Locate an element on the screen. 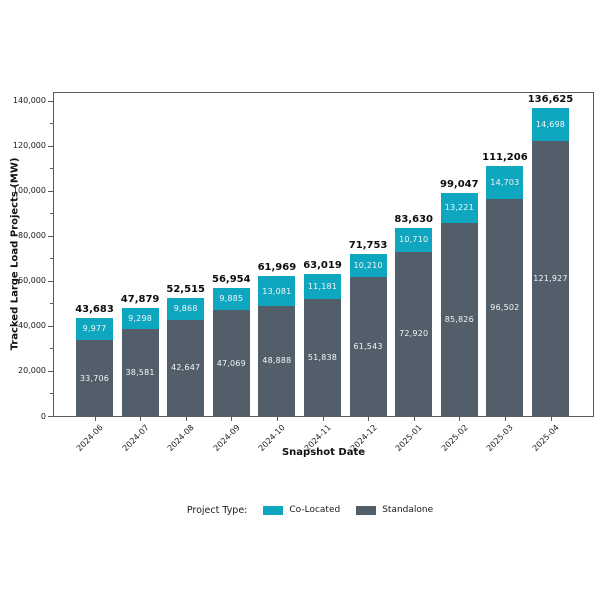  standalone-value-label: 33,706 is located at coordinates (94, 378).